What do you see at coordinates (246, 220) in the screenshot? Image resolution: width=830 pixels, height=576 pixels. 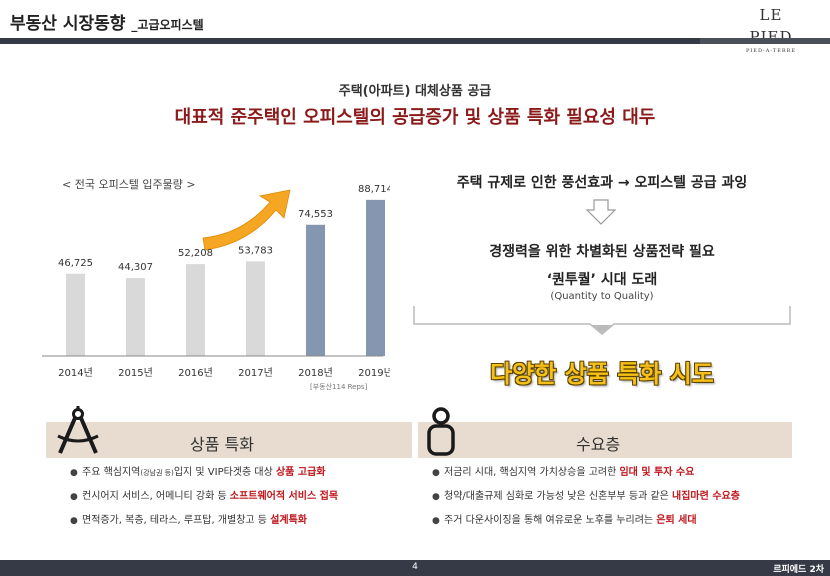 I see `growth-arrow-icon` at bounding box center [246, 220].